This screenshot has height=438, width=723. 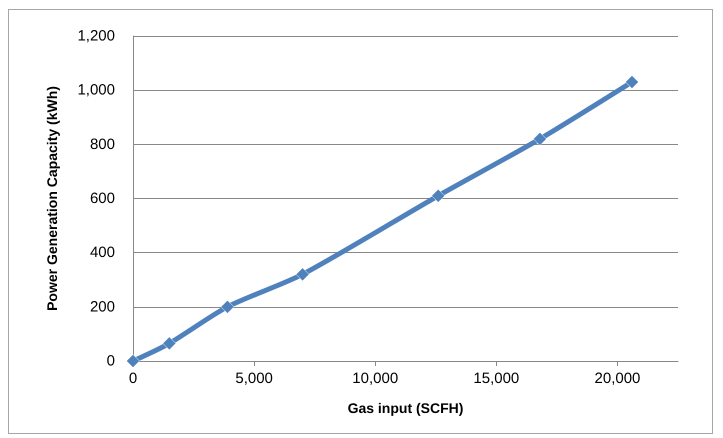 I want to click on y-axis-title: Power Generation Capacity (kWh), so click(x=52, y=198).